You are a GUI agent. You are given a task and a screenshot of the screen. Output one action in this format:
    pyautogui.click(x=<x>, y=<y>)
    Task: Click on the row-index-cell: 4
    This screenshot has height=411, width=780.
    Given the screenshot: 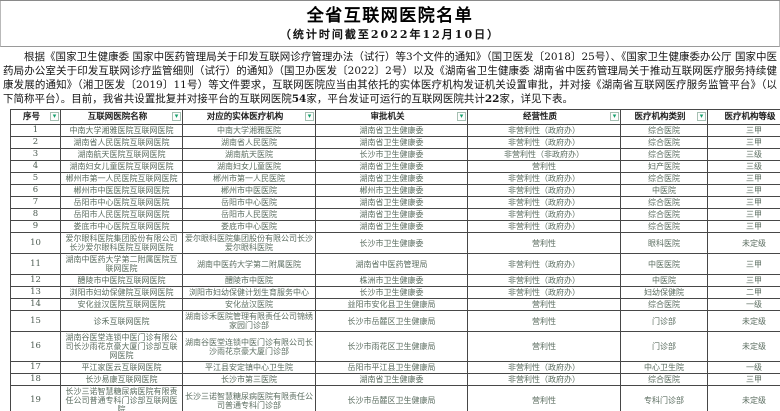 What is the action you would take?
    pyautogui.click(x=35, y=166)
    